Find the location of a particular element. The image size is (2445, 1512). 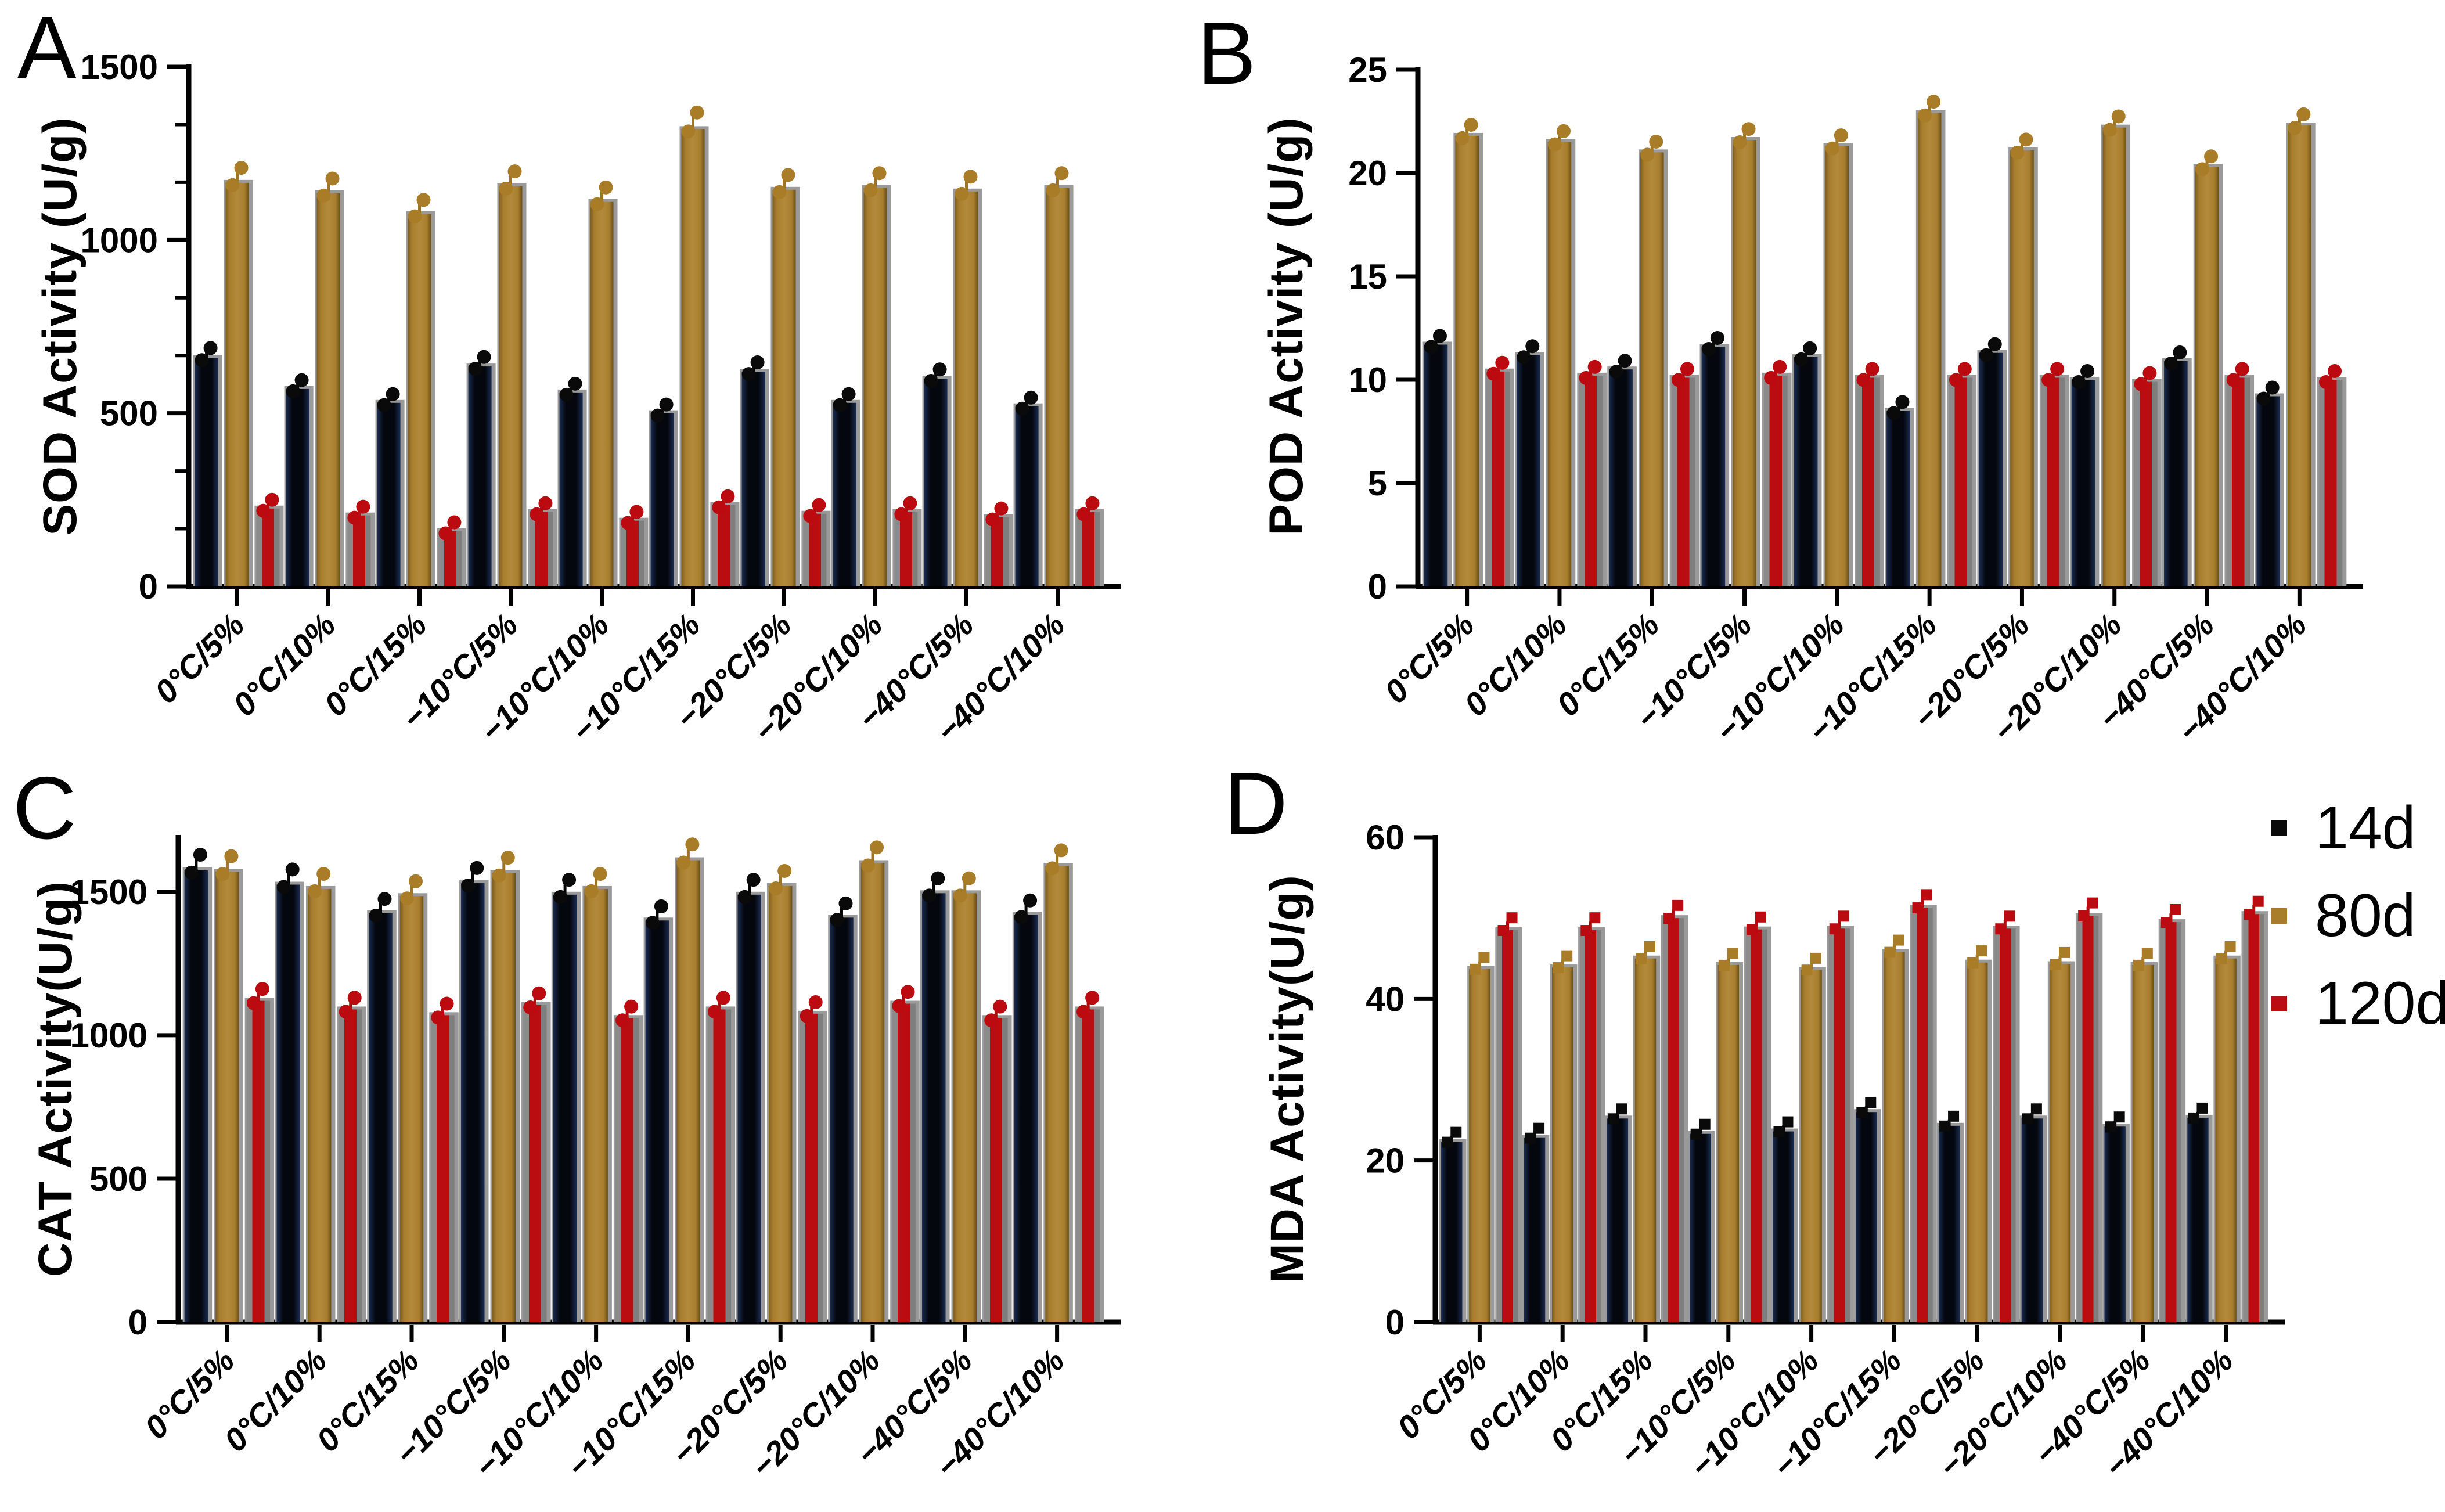

y-tick-label: 1500 is located at coordinates (108, 893).